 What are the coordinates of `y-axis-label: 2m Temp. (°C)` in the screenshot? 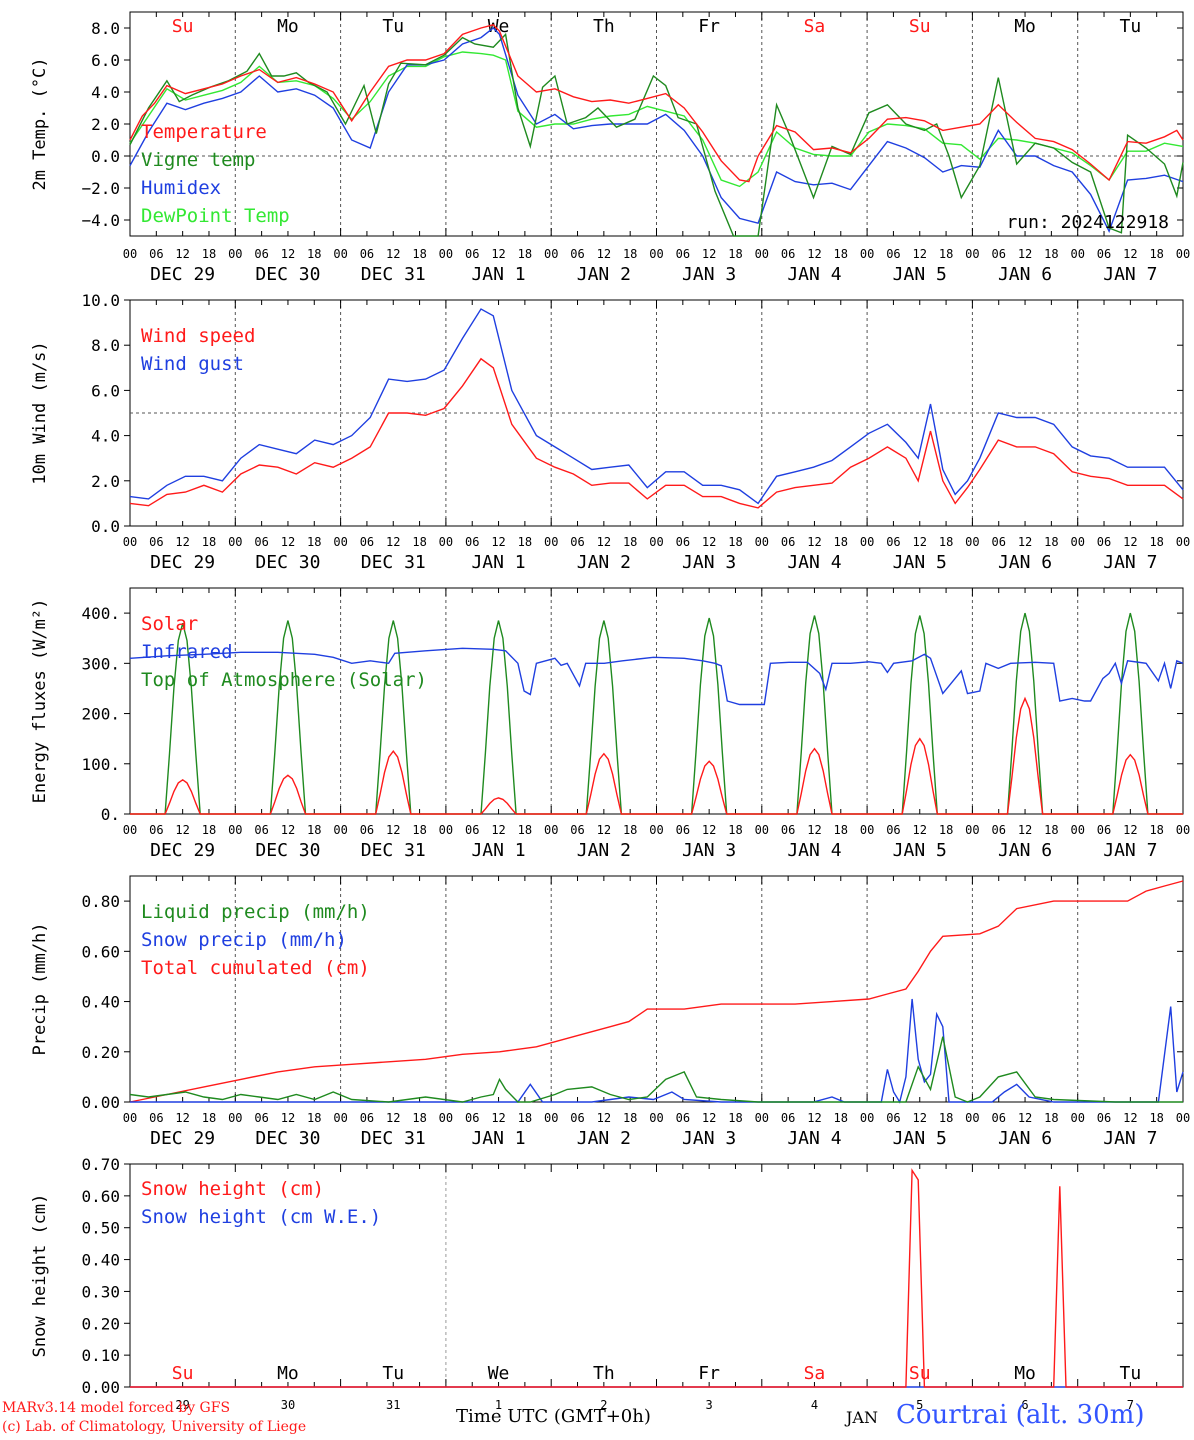 It's located at (40, 123).